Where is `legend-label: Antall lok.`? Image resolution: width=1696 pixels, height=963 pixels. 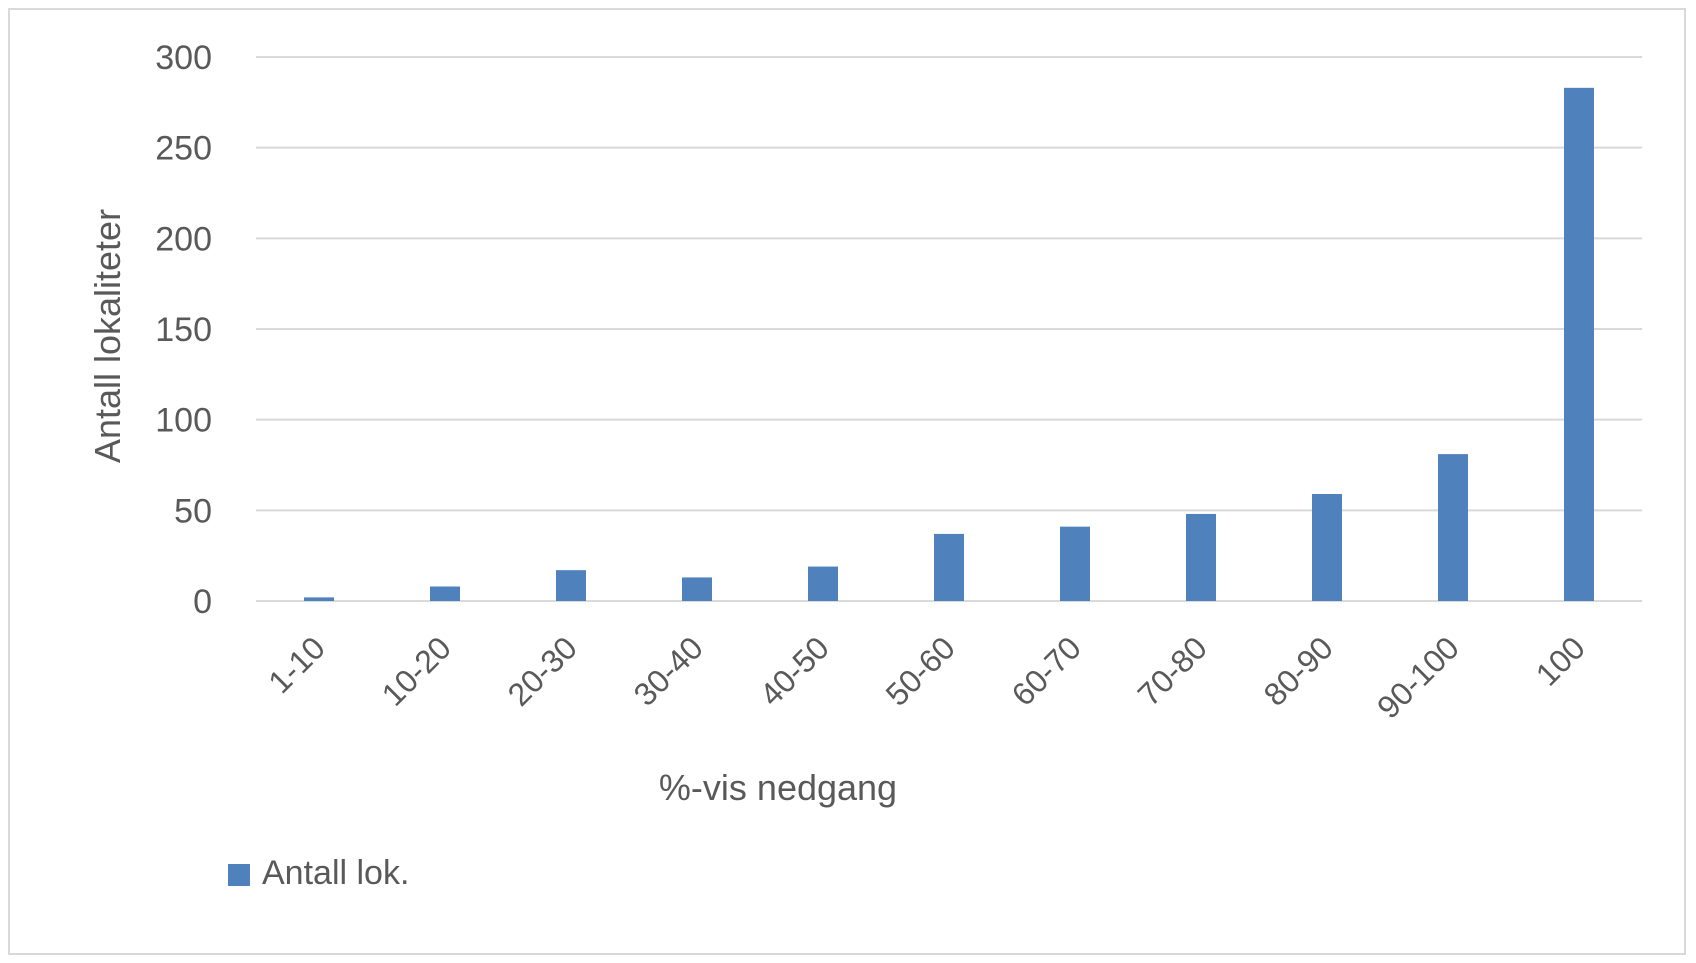 legend-label: Antall lok. is located at coordinates (335, 873).